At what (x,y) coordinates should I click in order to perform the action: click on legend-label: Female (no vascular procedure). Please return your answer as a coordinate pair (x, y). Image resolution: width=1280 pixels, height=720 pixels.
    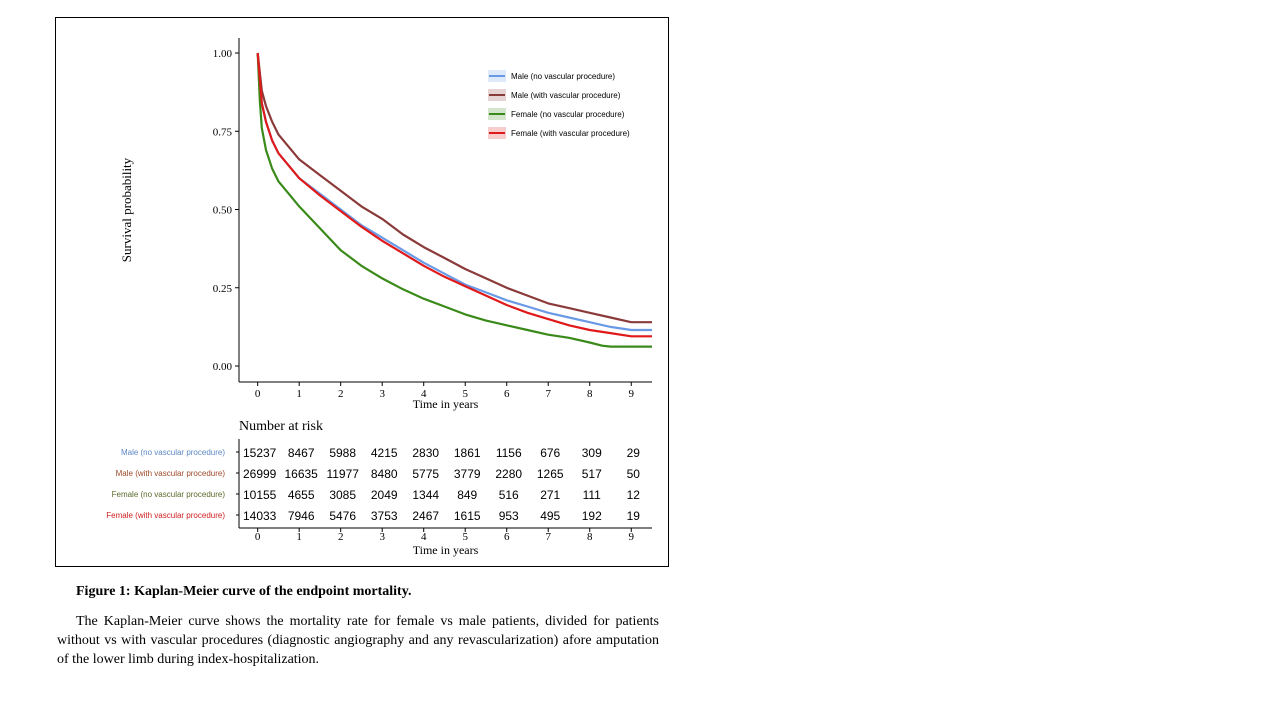
    Looking at the image, I should click on (568, 114).